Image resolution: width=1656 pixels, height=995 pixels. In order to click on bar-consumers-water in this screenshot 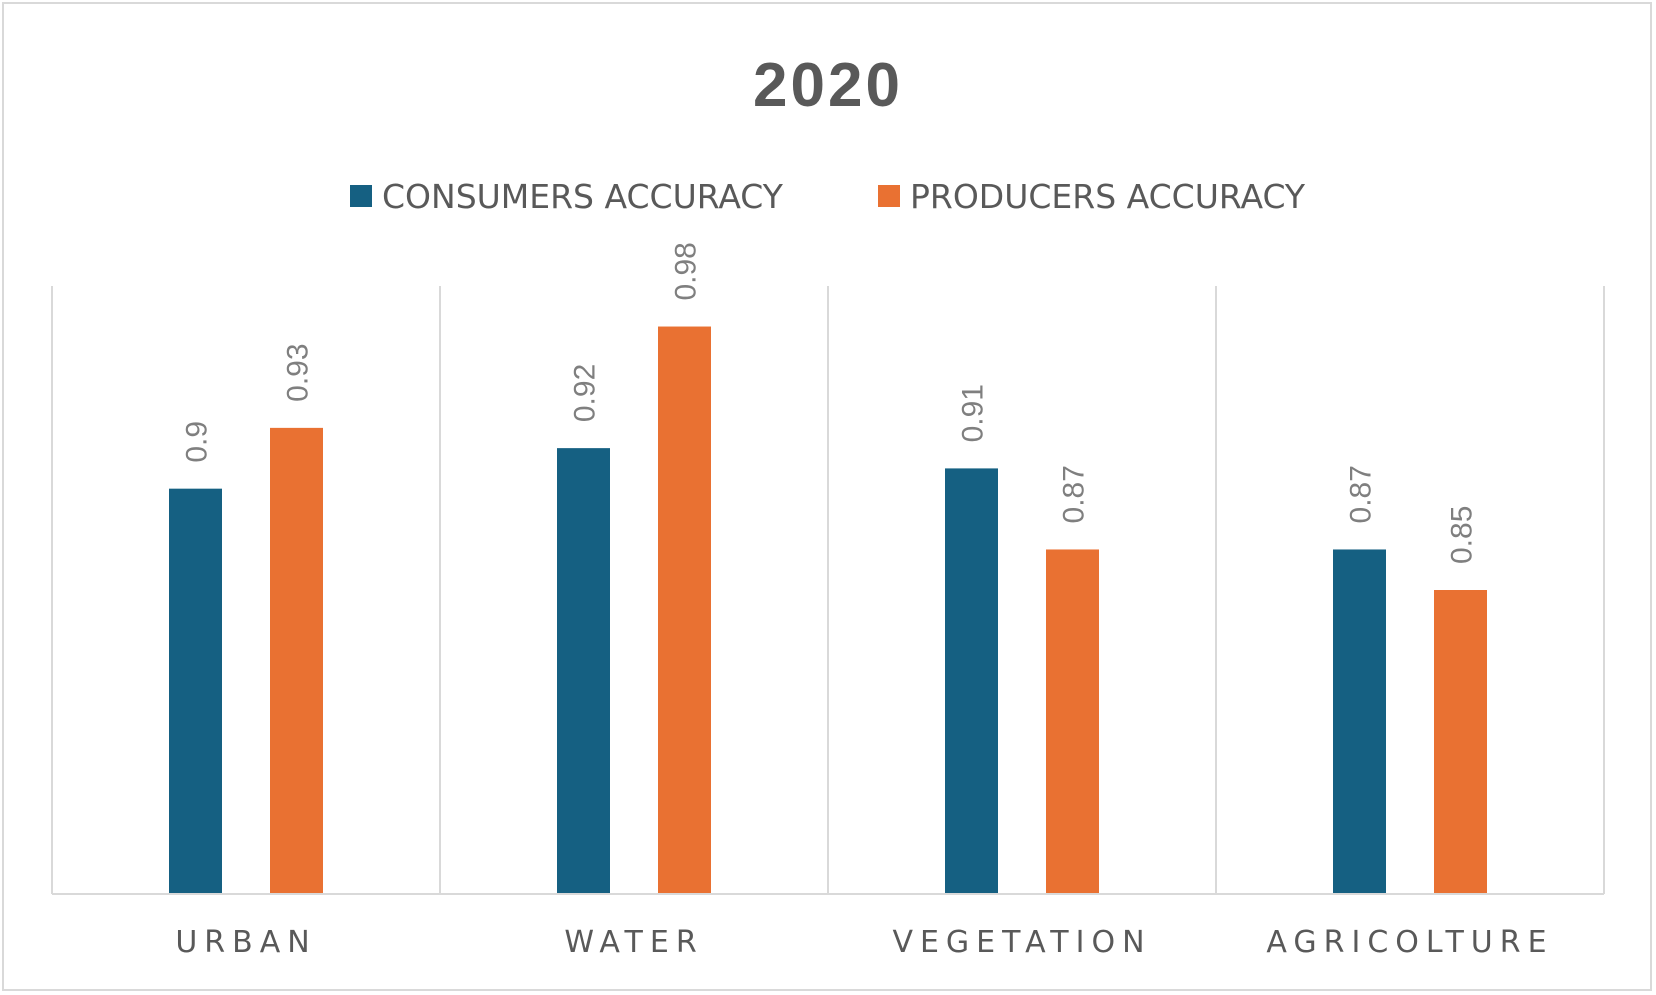, I will do `click(583, 671)`.